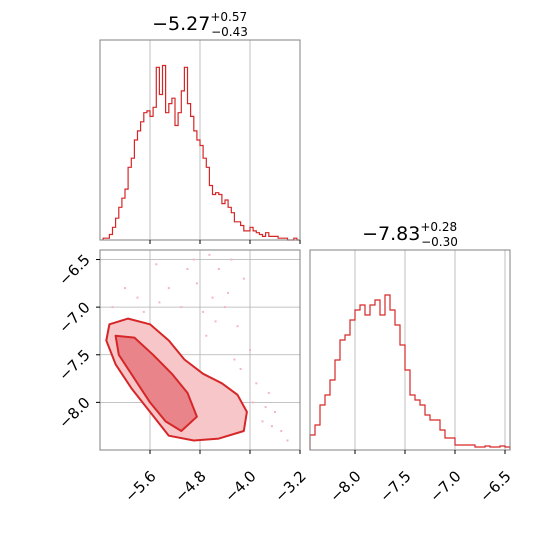 This screenshot has height=550, width=550. I want to click on x-tick-label: −7.5, so click(395, 486).